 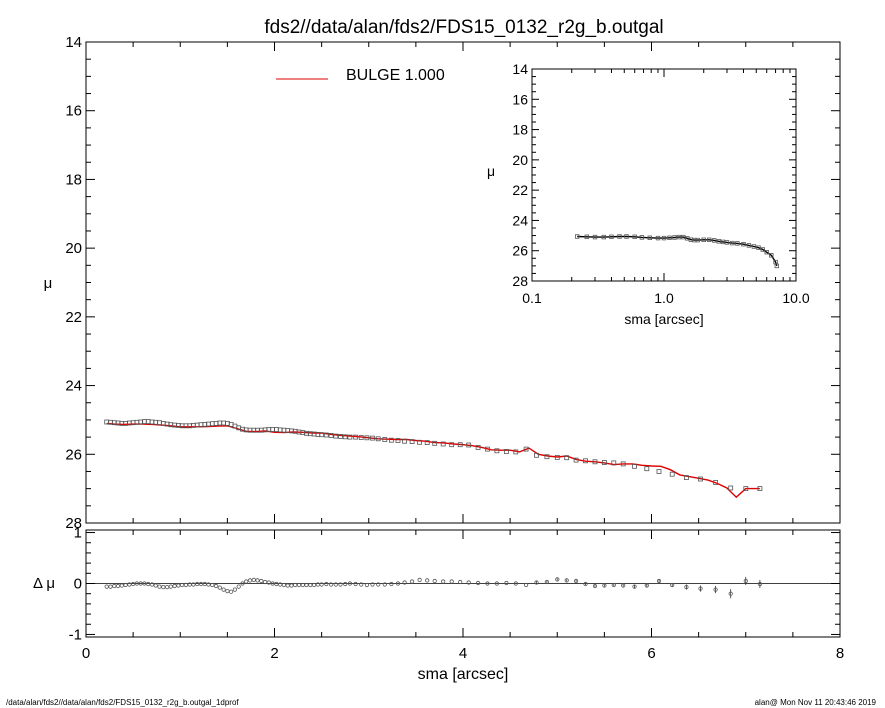 I want to click on main-y-tick-label: 22, so click(x=73, y=317).